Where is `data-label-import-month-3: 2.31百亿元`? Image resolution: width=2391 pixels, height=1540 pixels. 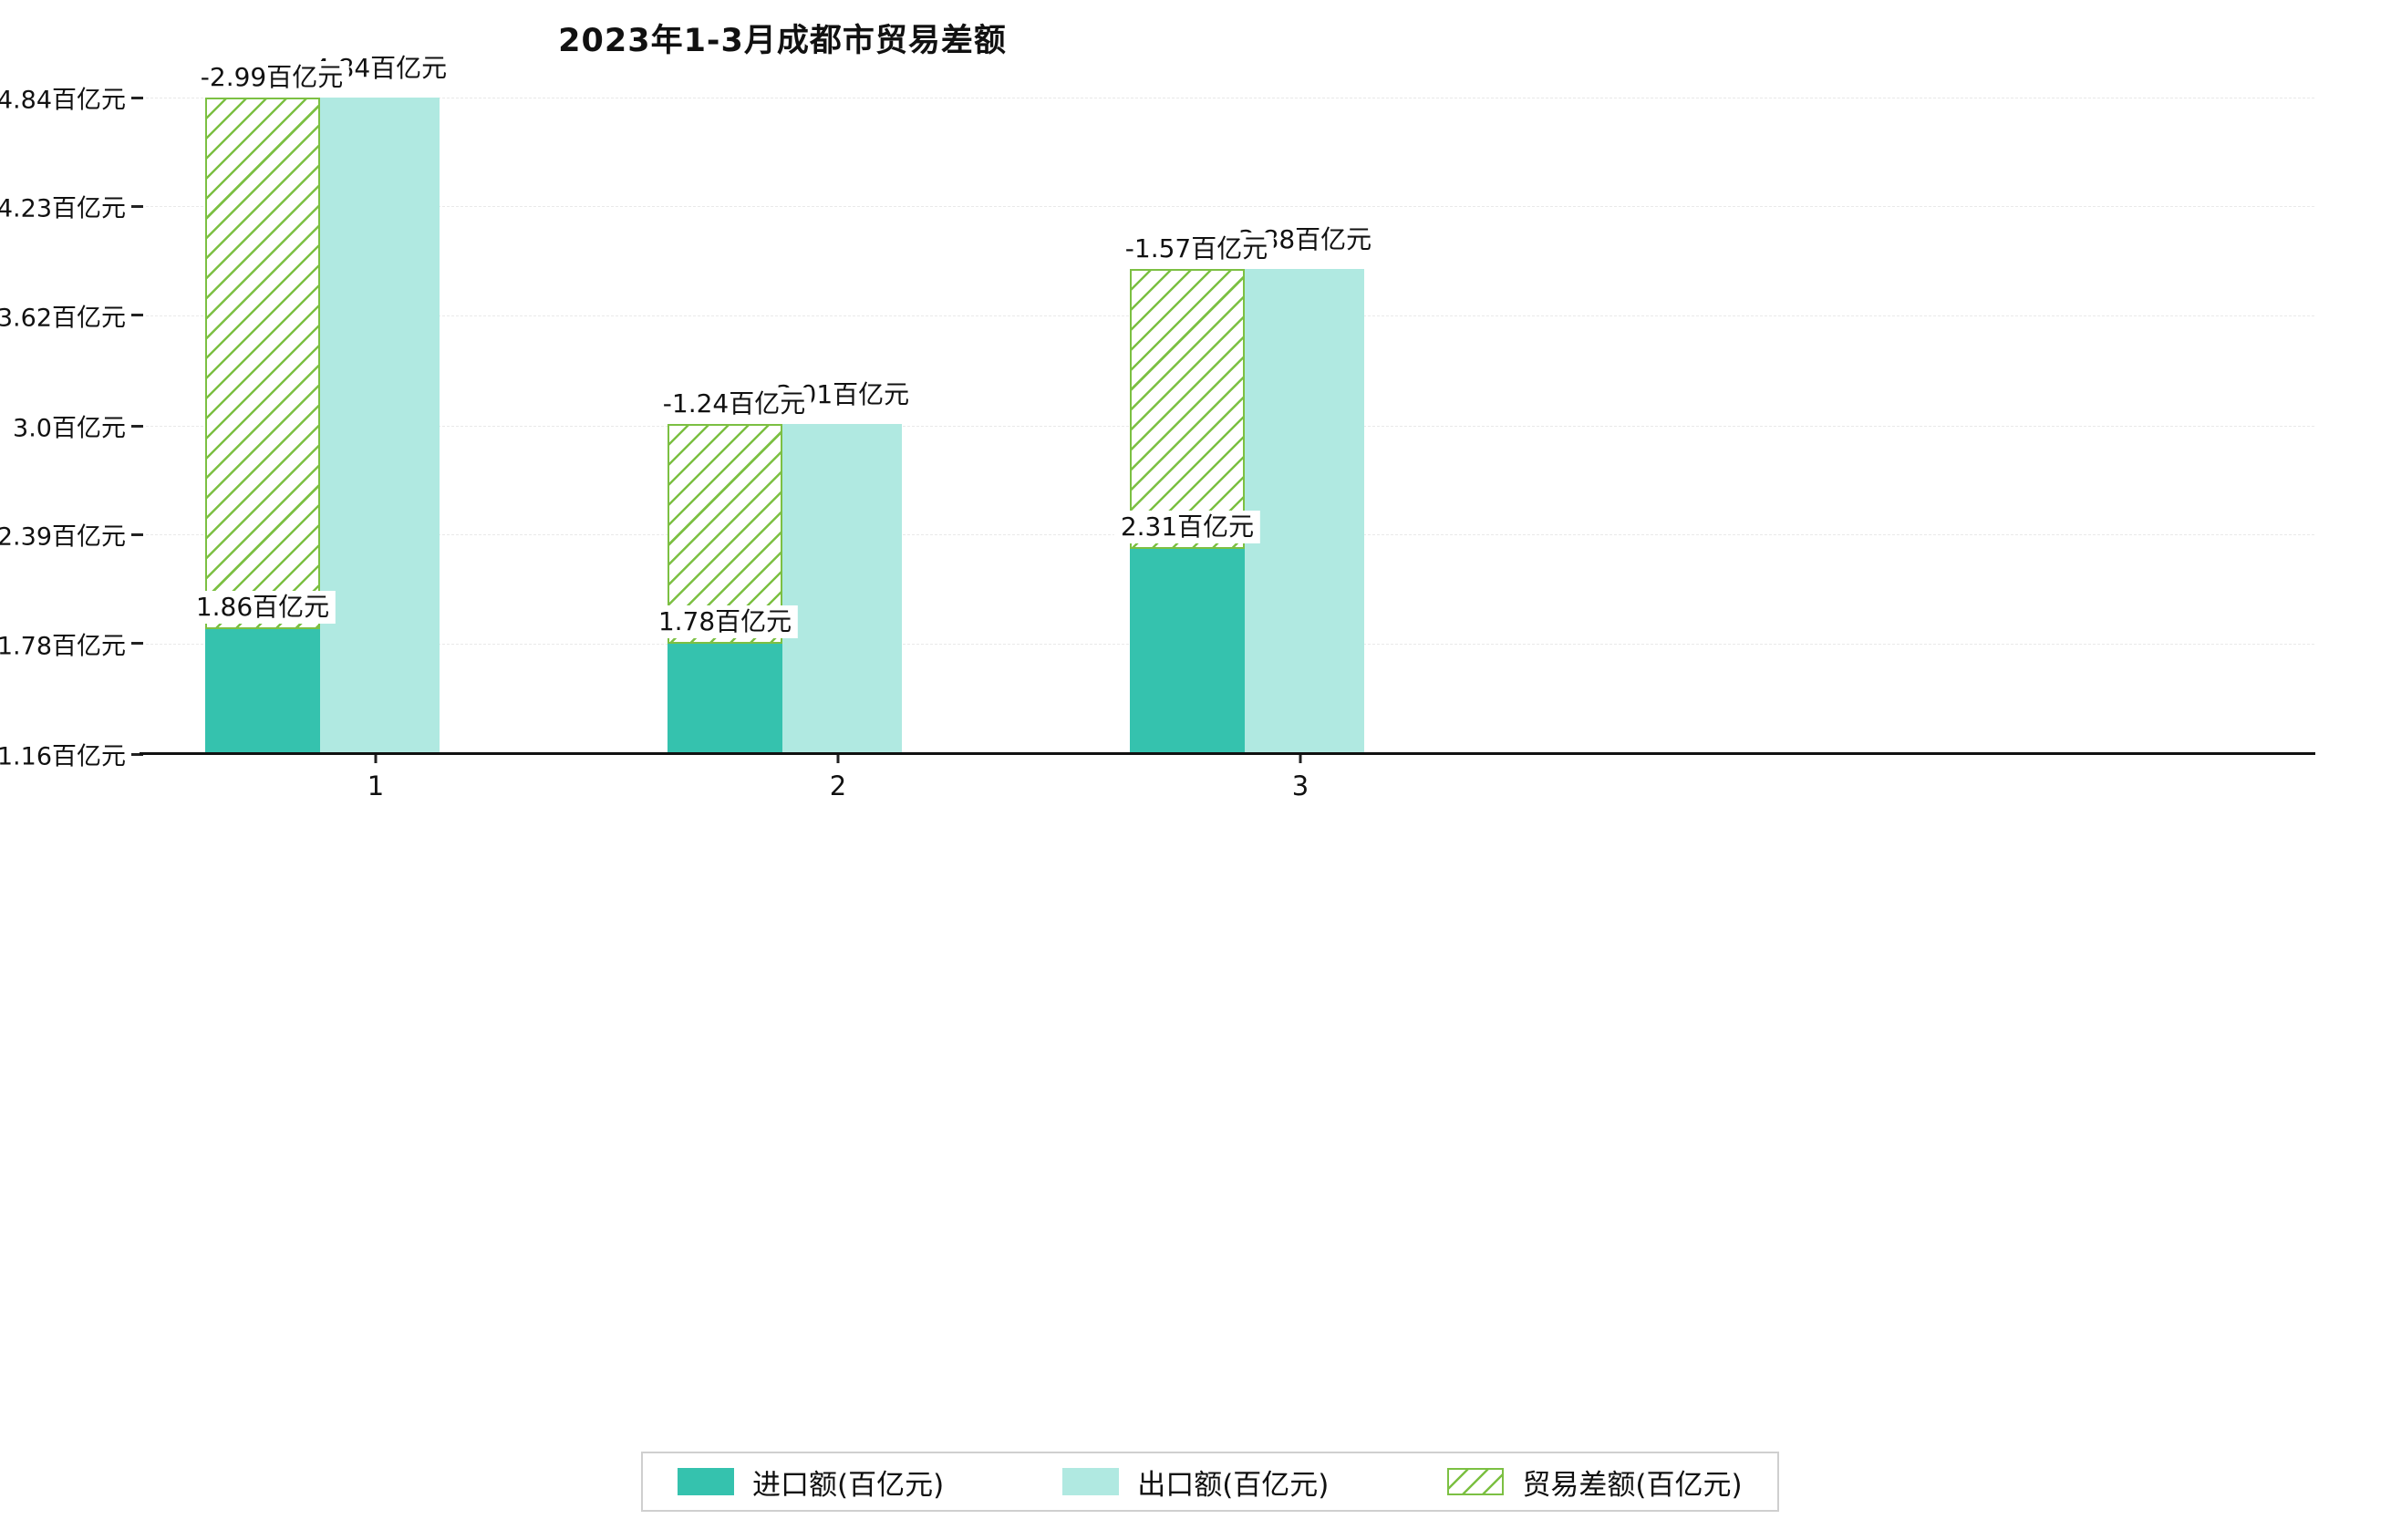
data-label-import-month-3: 2.31百亿元 is located at coordinates (1187, 527).